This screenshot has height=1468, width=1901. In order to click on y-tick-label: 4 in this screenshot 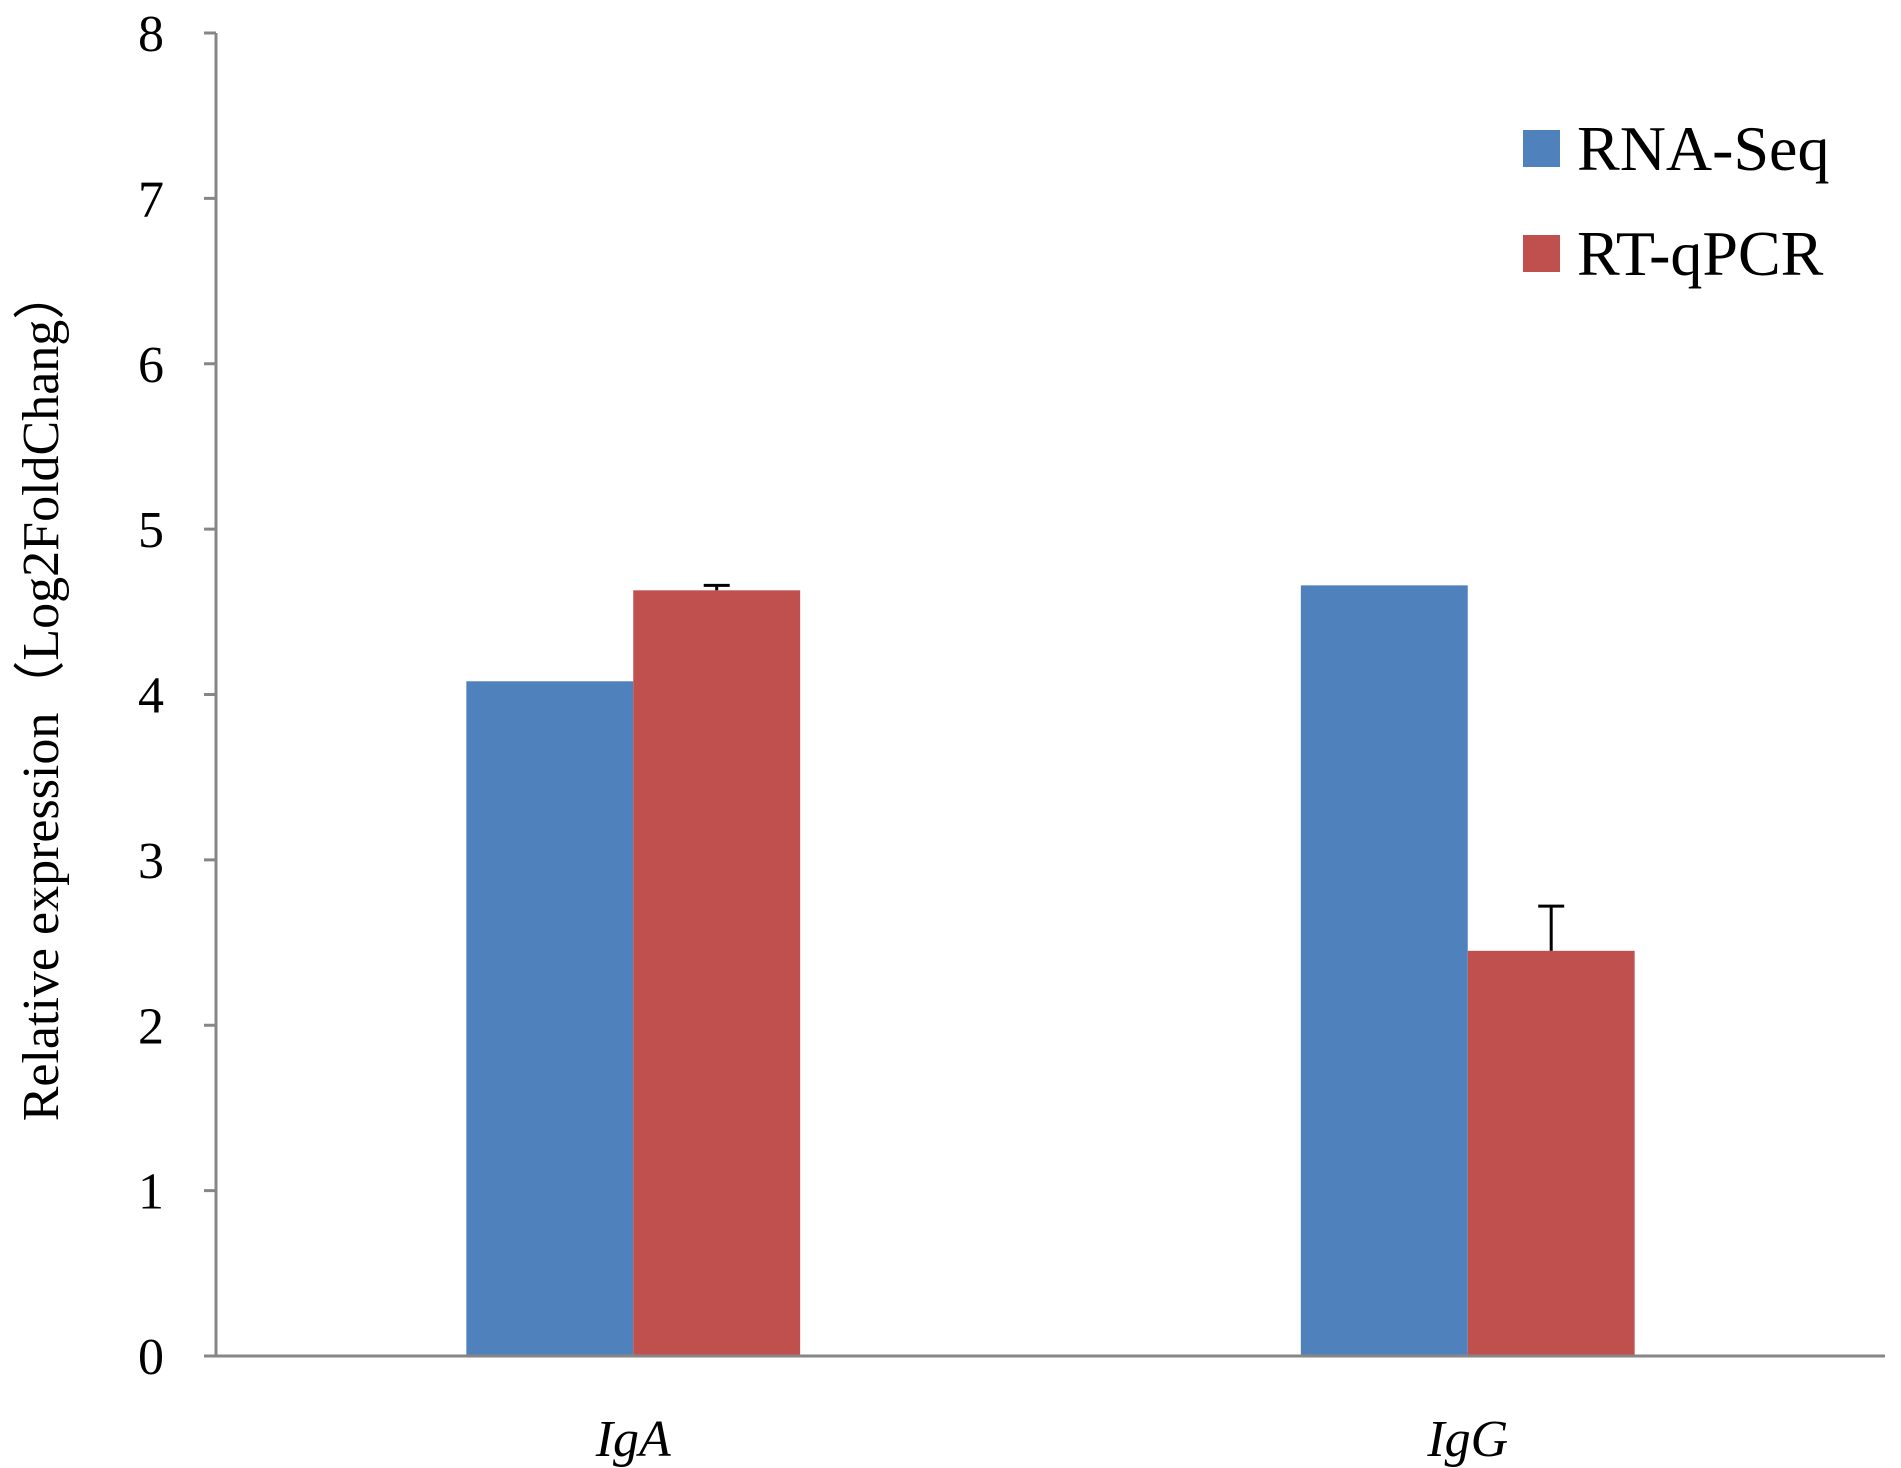, I will do `click(151, 696)`.